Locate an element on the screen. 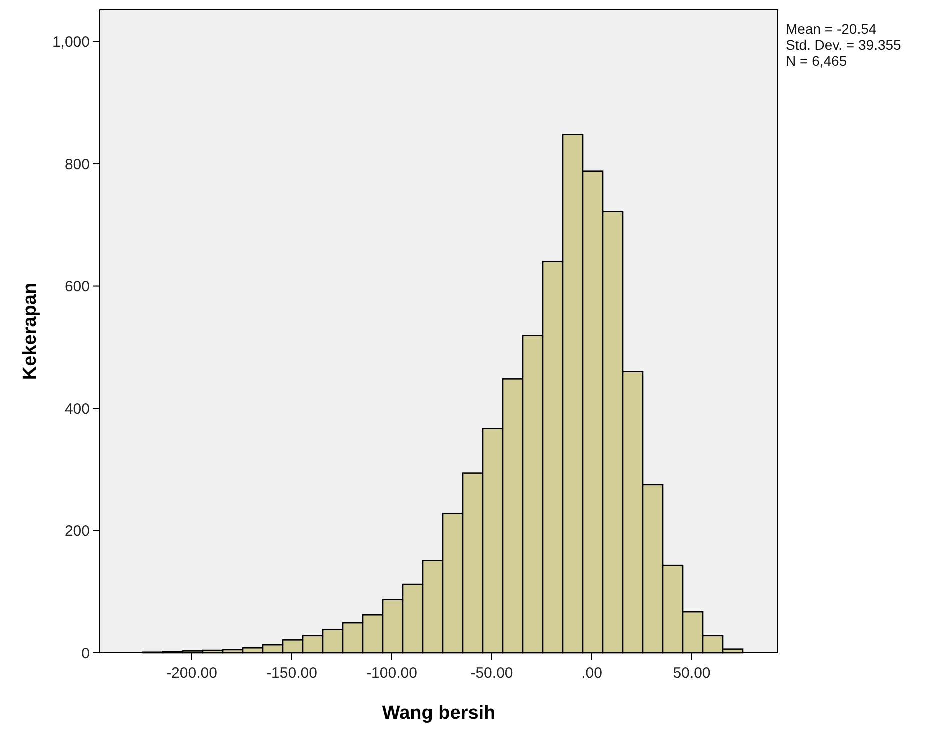 Image resolution: width=930 pixels, height=729 pixels. y-tick-label: 200 is located at coordinates (77, 531).